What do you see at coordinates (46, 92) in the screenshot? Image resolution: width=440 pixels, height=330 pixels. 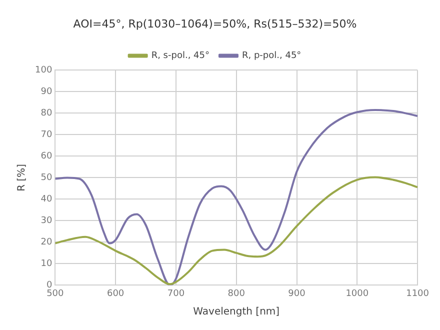 I see `y-tick-label: 90` at bounding box center [46, 92].